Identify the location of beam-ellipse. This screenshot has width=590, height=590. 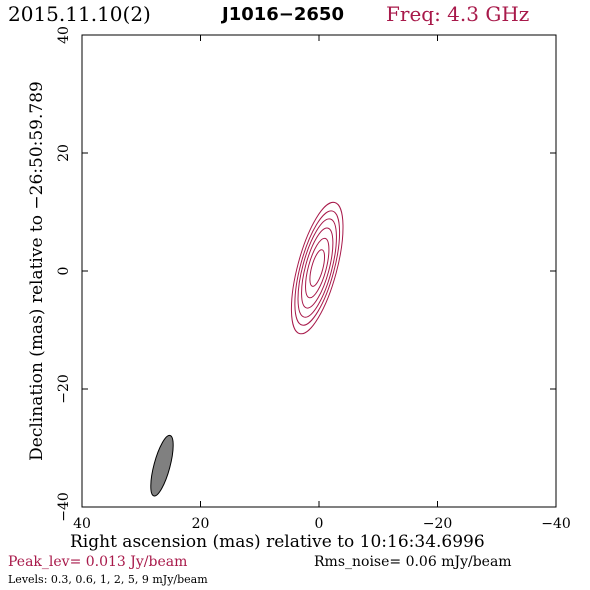
(162, 465).